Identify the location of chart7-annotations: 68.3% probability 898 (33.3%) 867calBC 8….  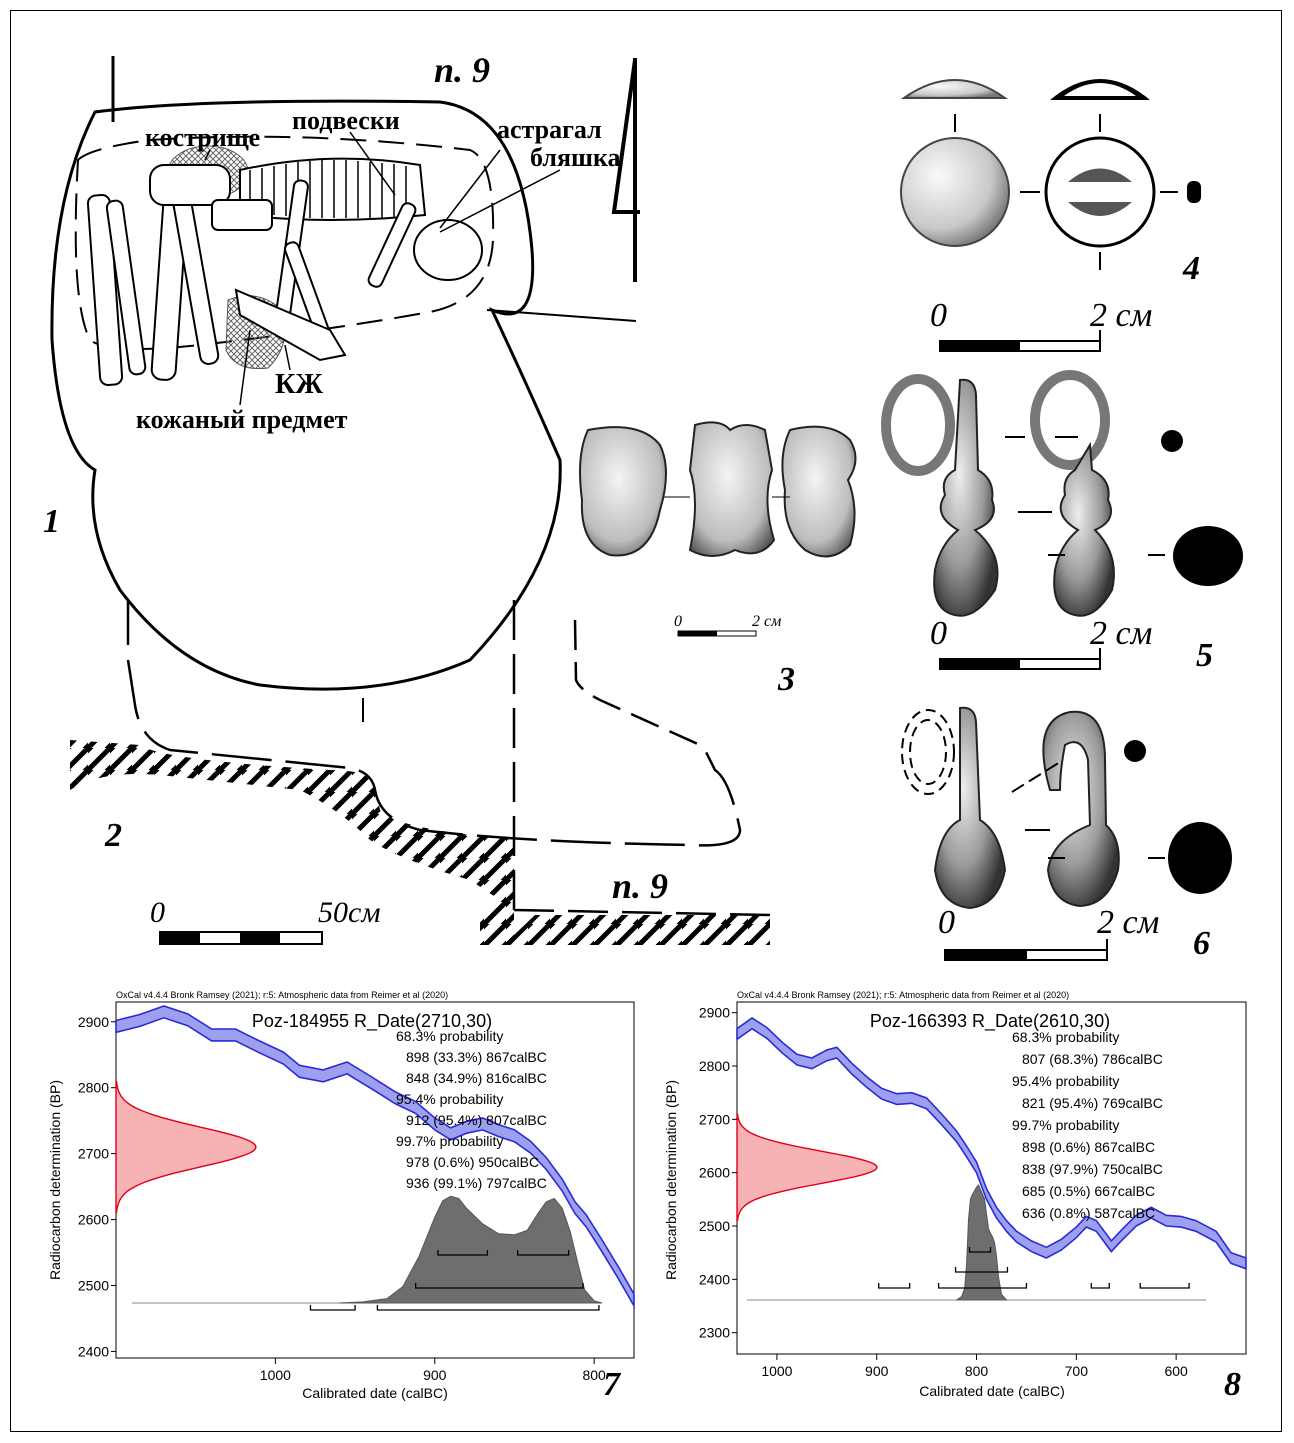
(471, 1109).